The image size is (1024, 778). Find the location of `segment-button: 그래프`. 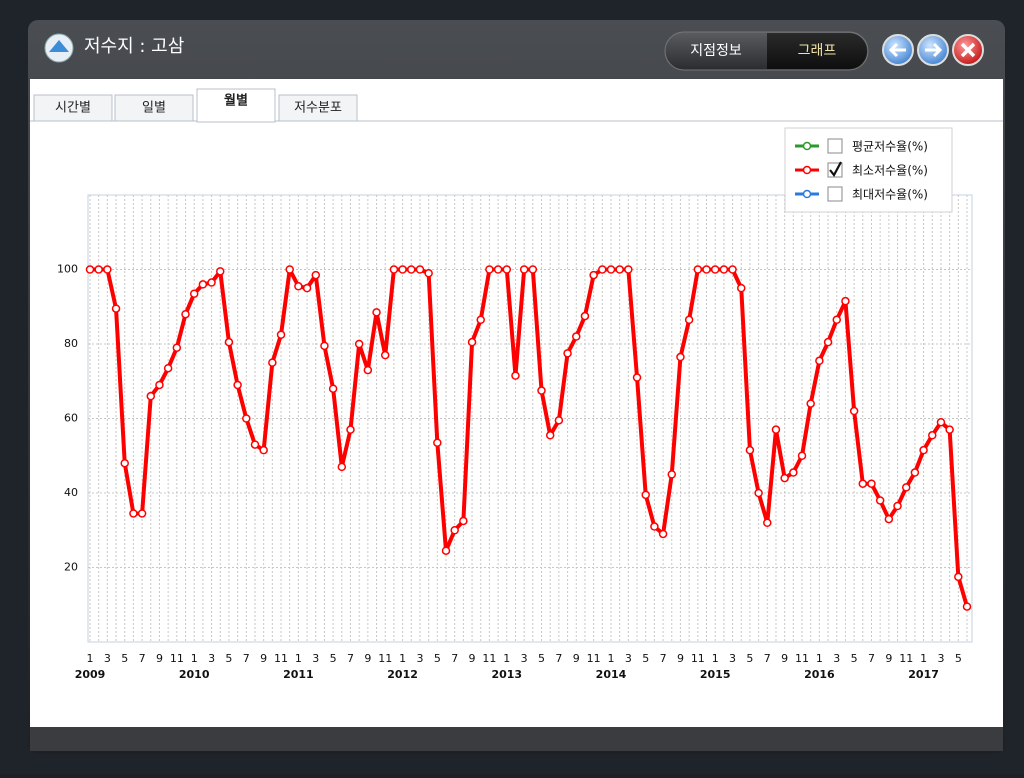

segment-button: 그래프 is located at coordinates (817, 51).